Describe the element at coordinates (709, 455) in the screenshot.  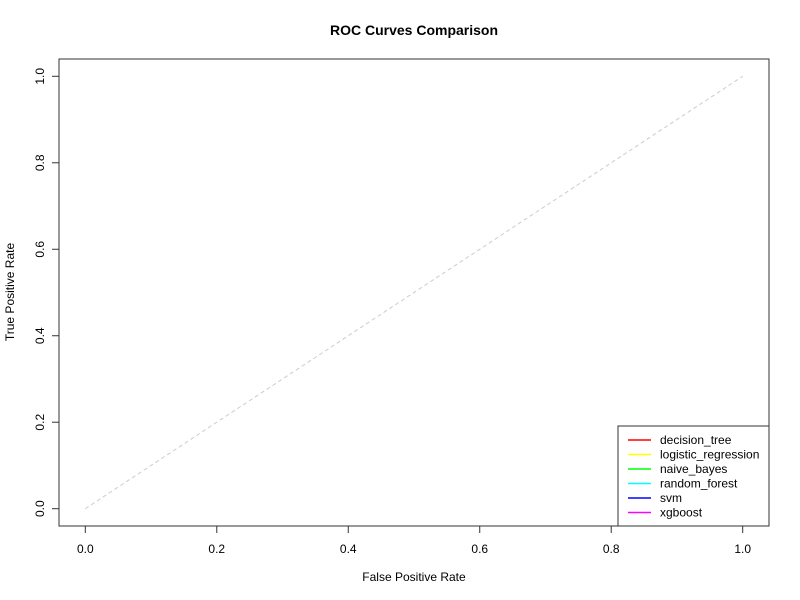
I see `legend-label-logistic-regression: logistic_regression` at that location.